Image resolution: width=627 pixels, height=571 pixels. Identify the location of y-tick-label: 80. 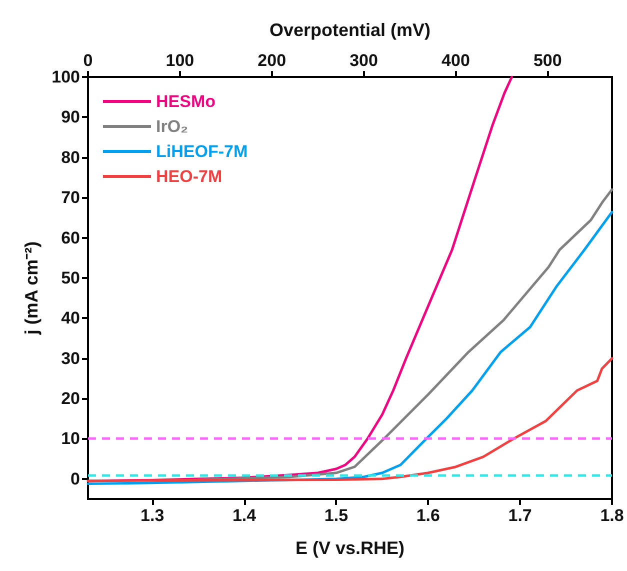
(70, 157).